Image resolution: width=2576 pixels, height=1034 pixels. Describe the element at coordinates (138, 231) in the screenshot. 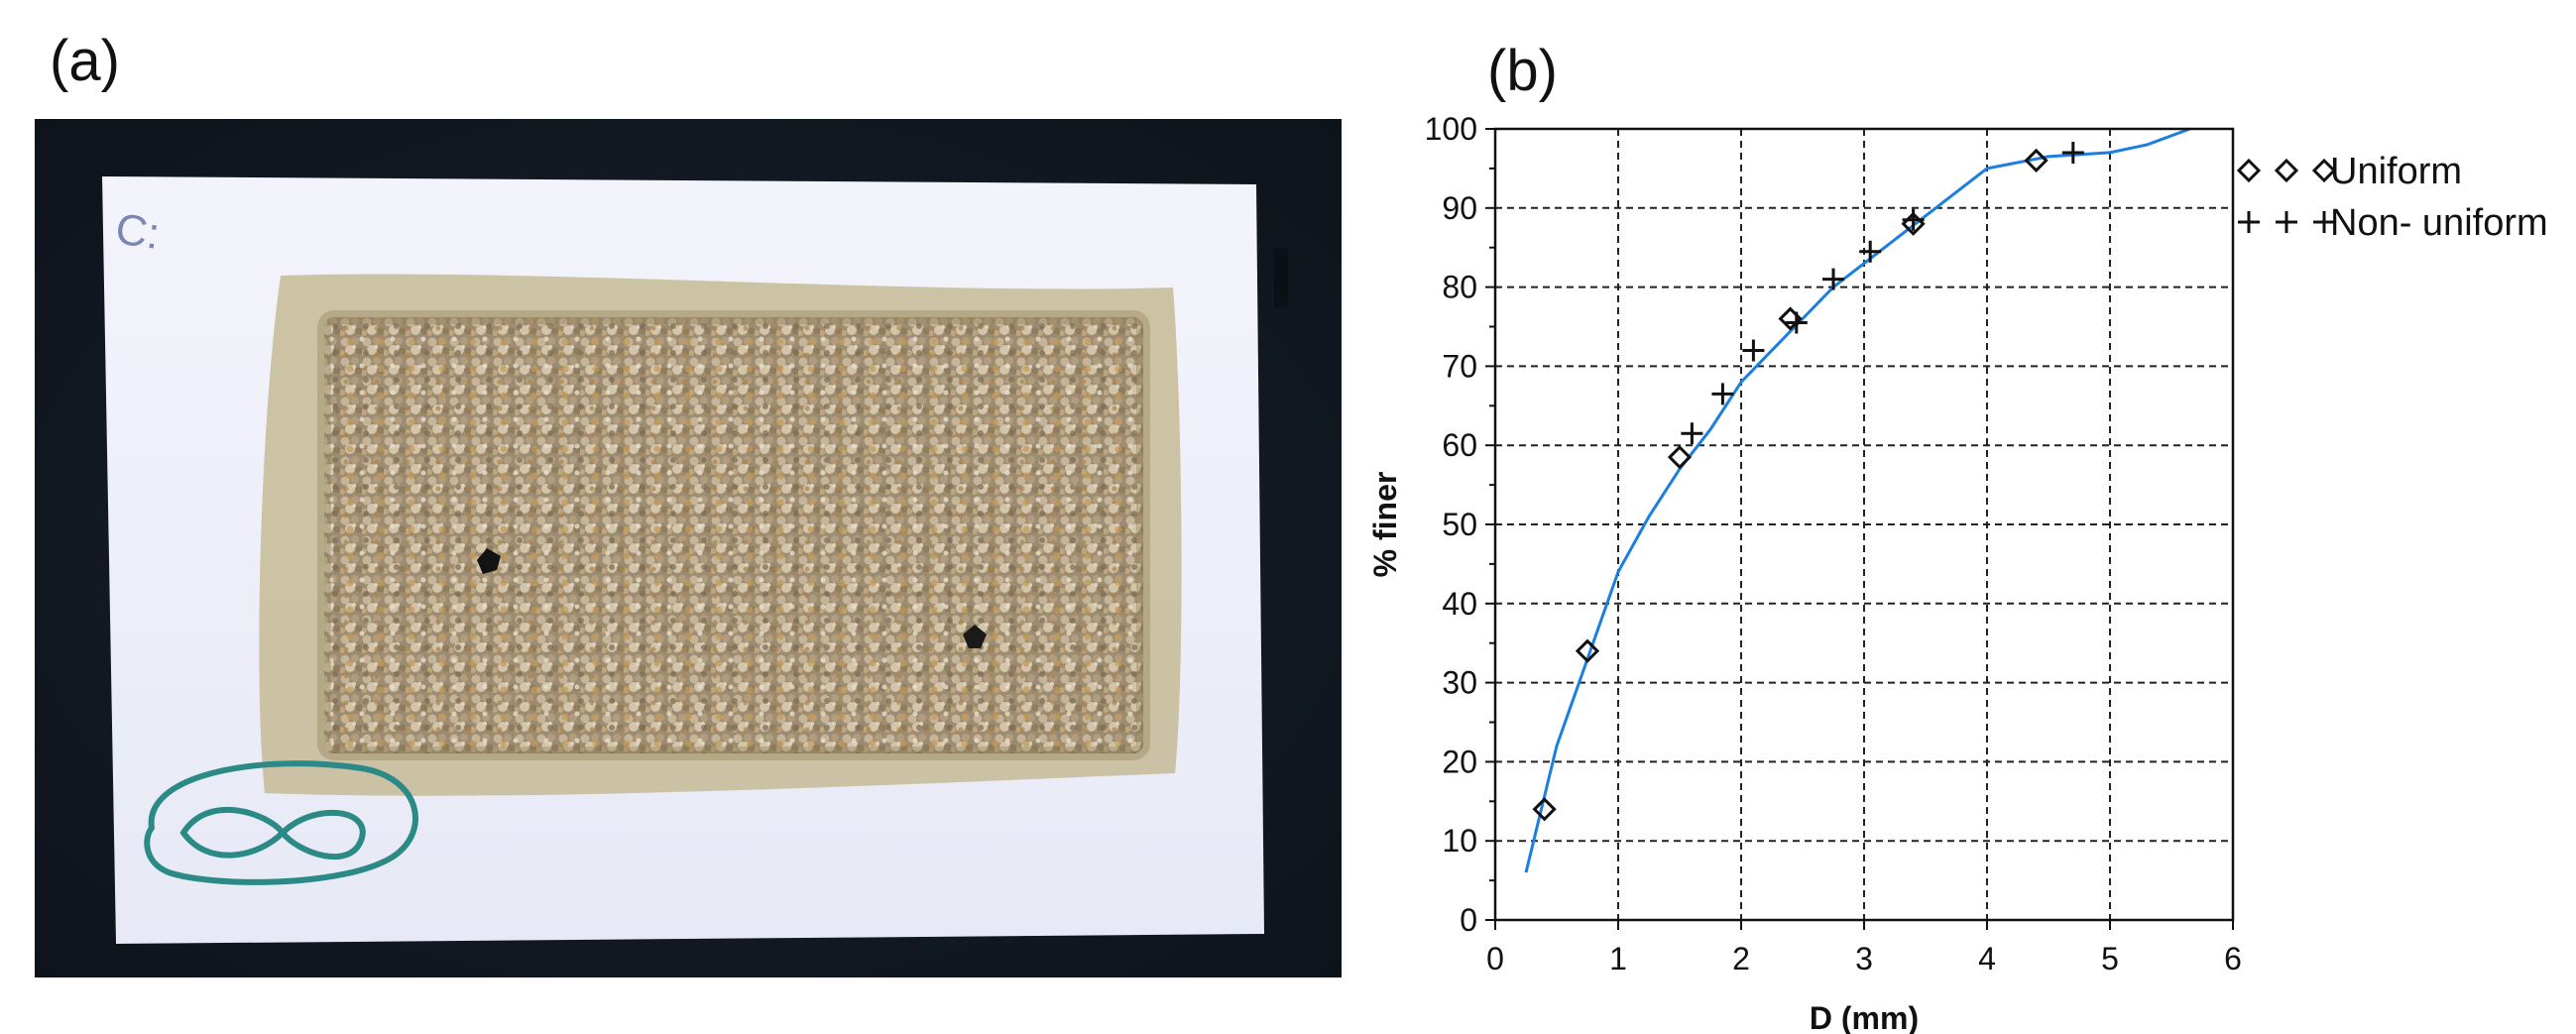

I see `sample-mark: C:` at that location.